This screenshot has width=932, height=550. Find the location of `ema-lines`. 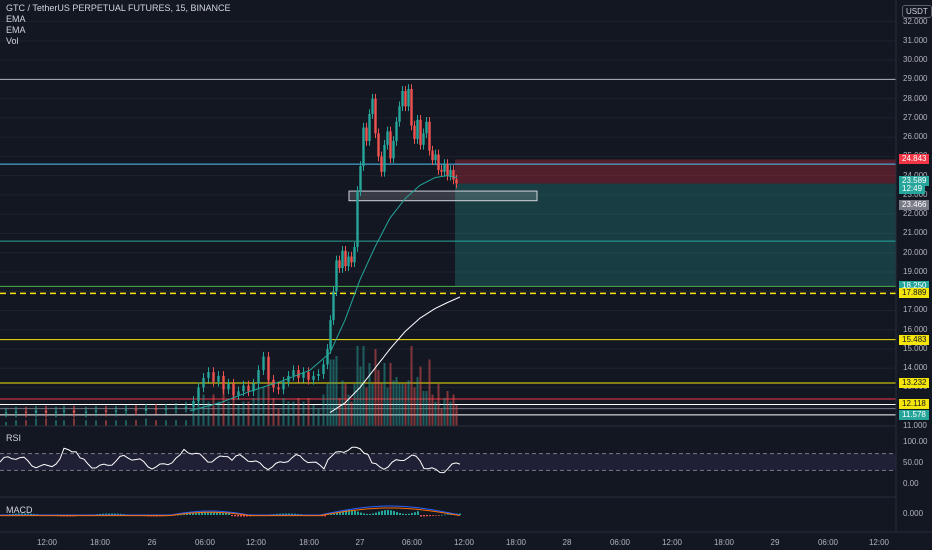

ema-lines is located at coordinates (325, 294).